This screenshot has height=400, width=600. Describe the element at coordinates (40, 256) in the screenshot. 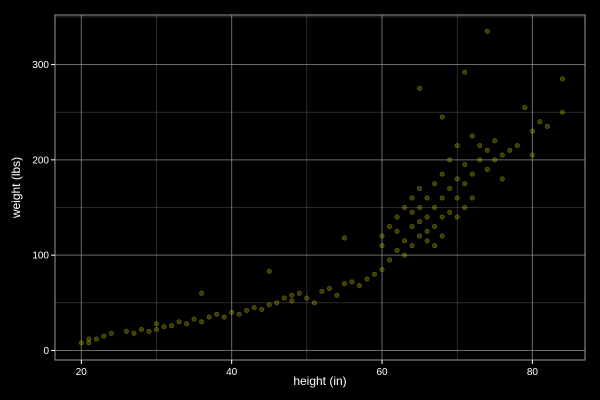

I see `y-tick-label: 100` at that location.